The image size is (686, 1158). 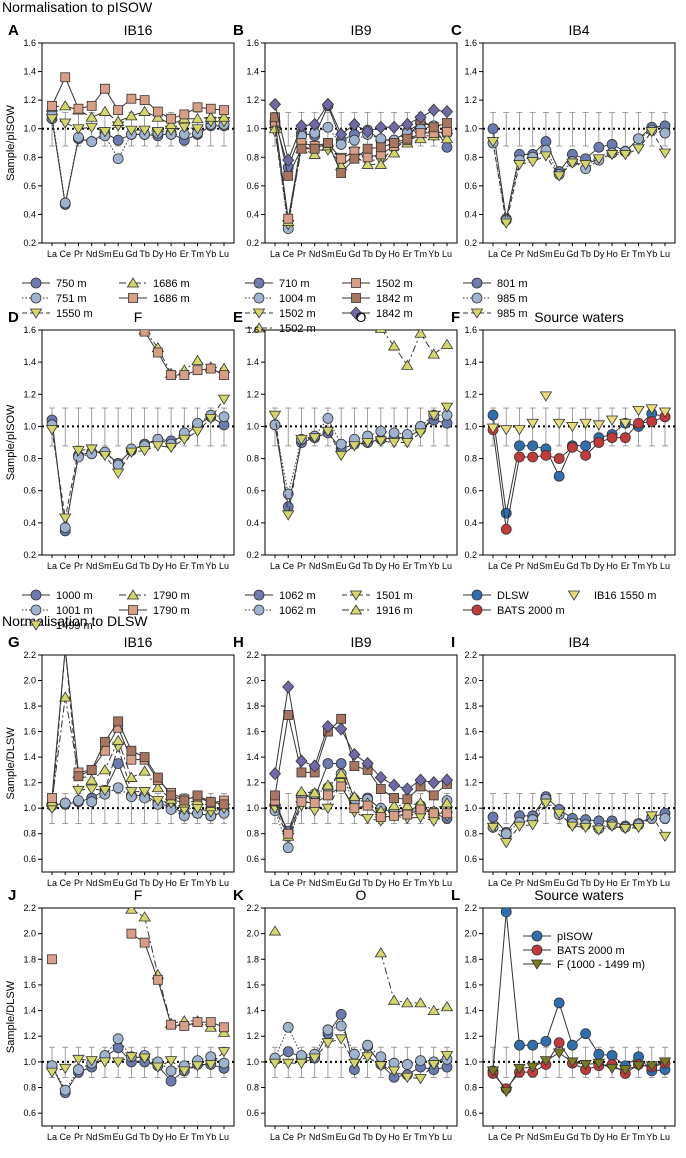 What do you see at coordinates (29, 459) in the screenshot?
I see `y-tick-label: 0.8` at bounding box center [29, 459].